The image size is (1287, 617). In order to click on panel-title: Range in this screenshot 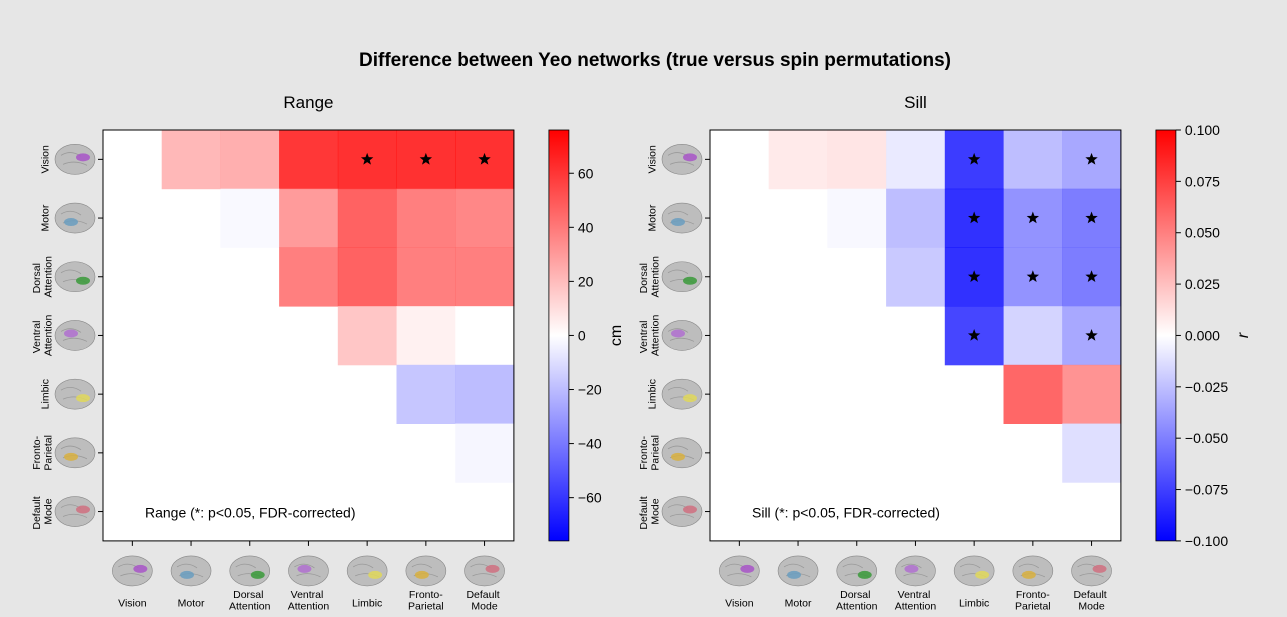, I will do `click(308, 102)`.